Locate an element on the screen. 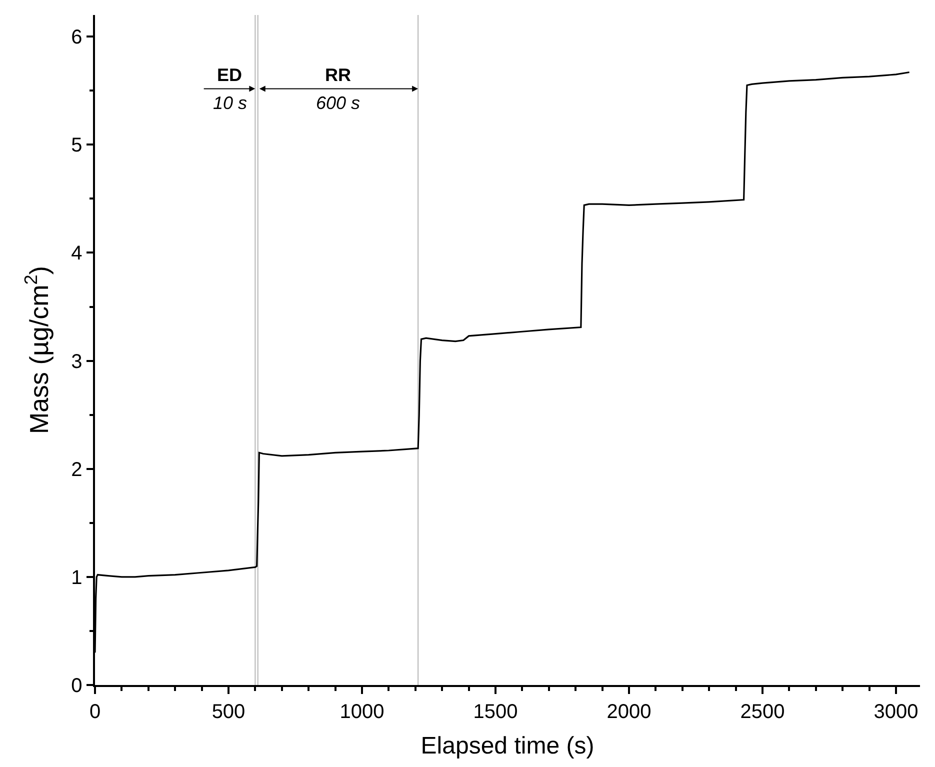  x-tick-label: 2500 is located at coordinates (762, 711).